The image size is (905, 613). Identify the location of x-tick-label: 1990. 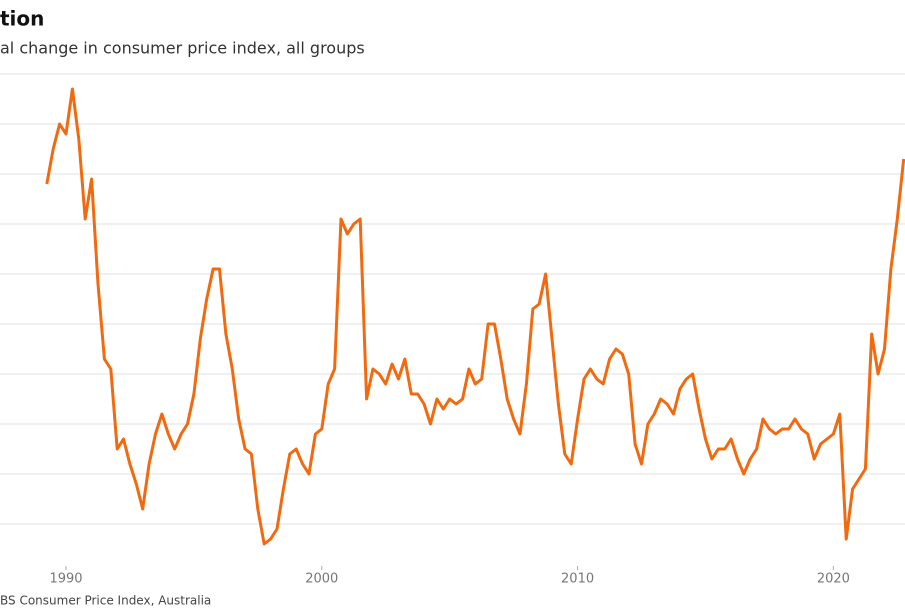
(65, 579).